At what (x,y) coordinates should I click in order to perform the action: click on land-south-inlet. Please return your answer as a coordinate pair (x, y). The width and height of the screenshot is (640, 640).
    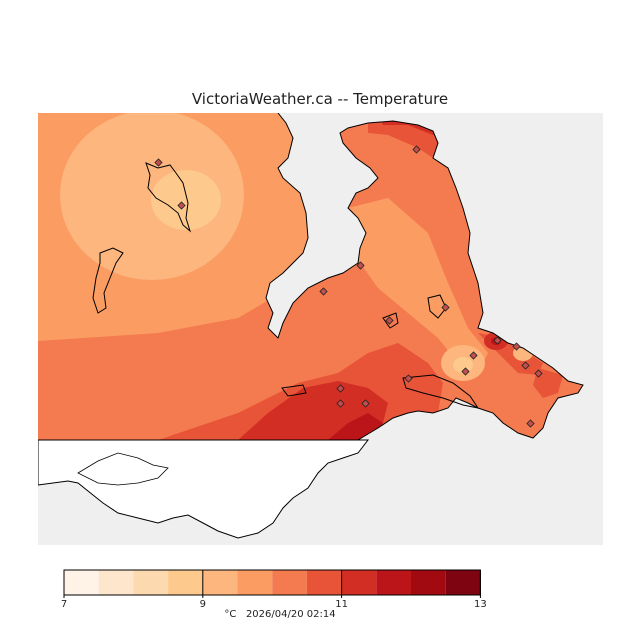
    Looking at the image, I should click on (123, 469).